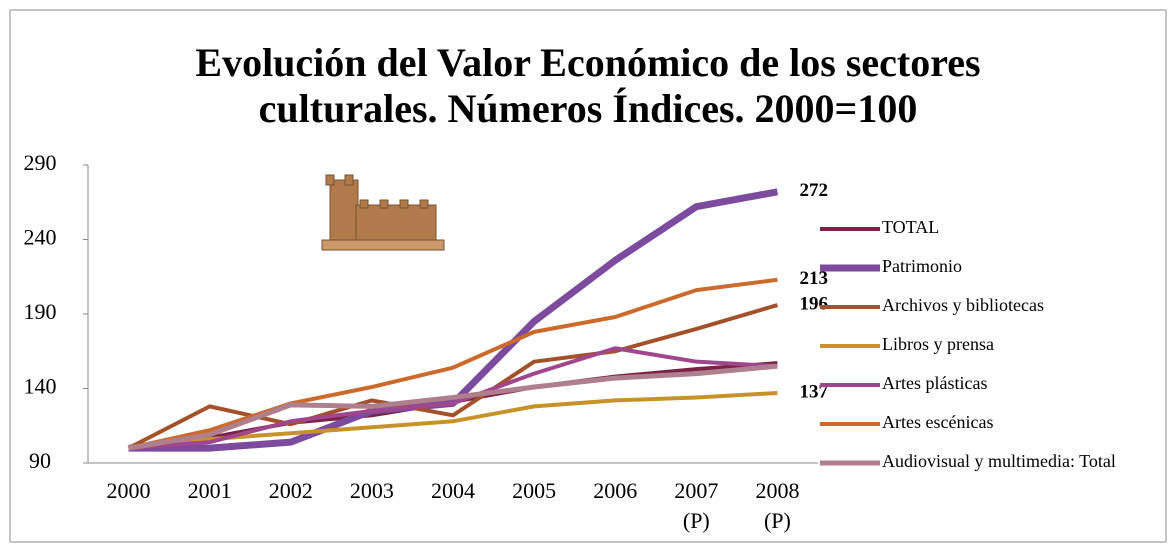 This screenshot has height=552, width=1176. I want to click on x-tick-label: 2005, so click(534, 490).